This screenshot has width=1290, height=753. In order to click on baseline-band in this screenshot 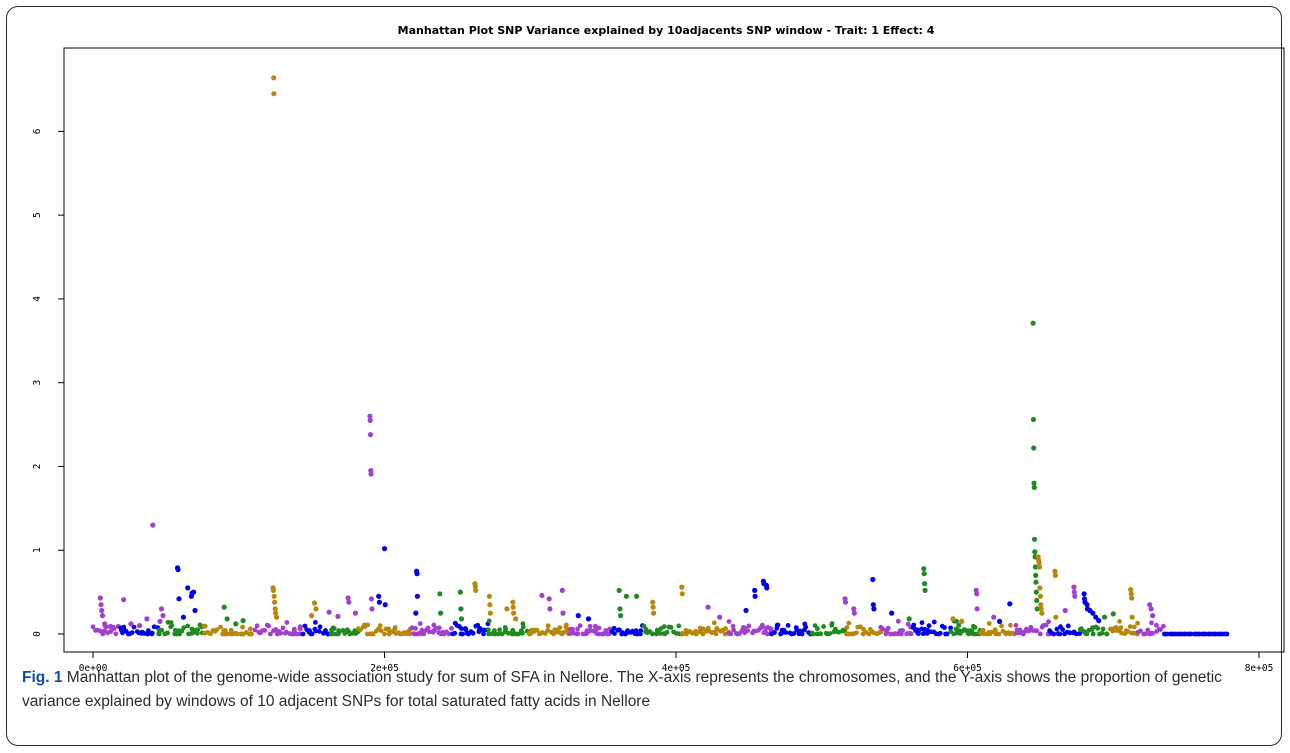, I will do `click(660, 627)`.